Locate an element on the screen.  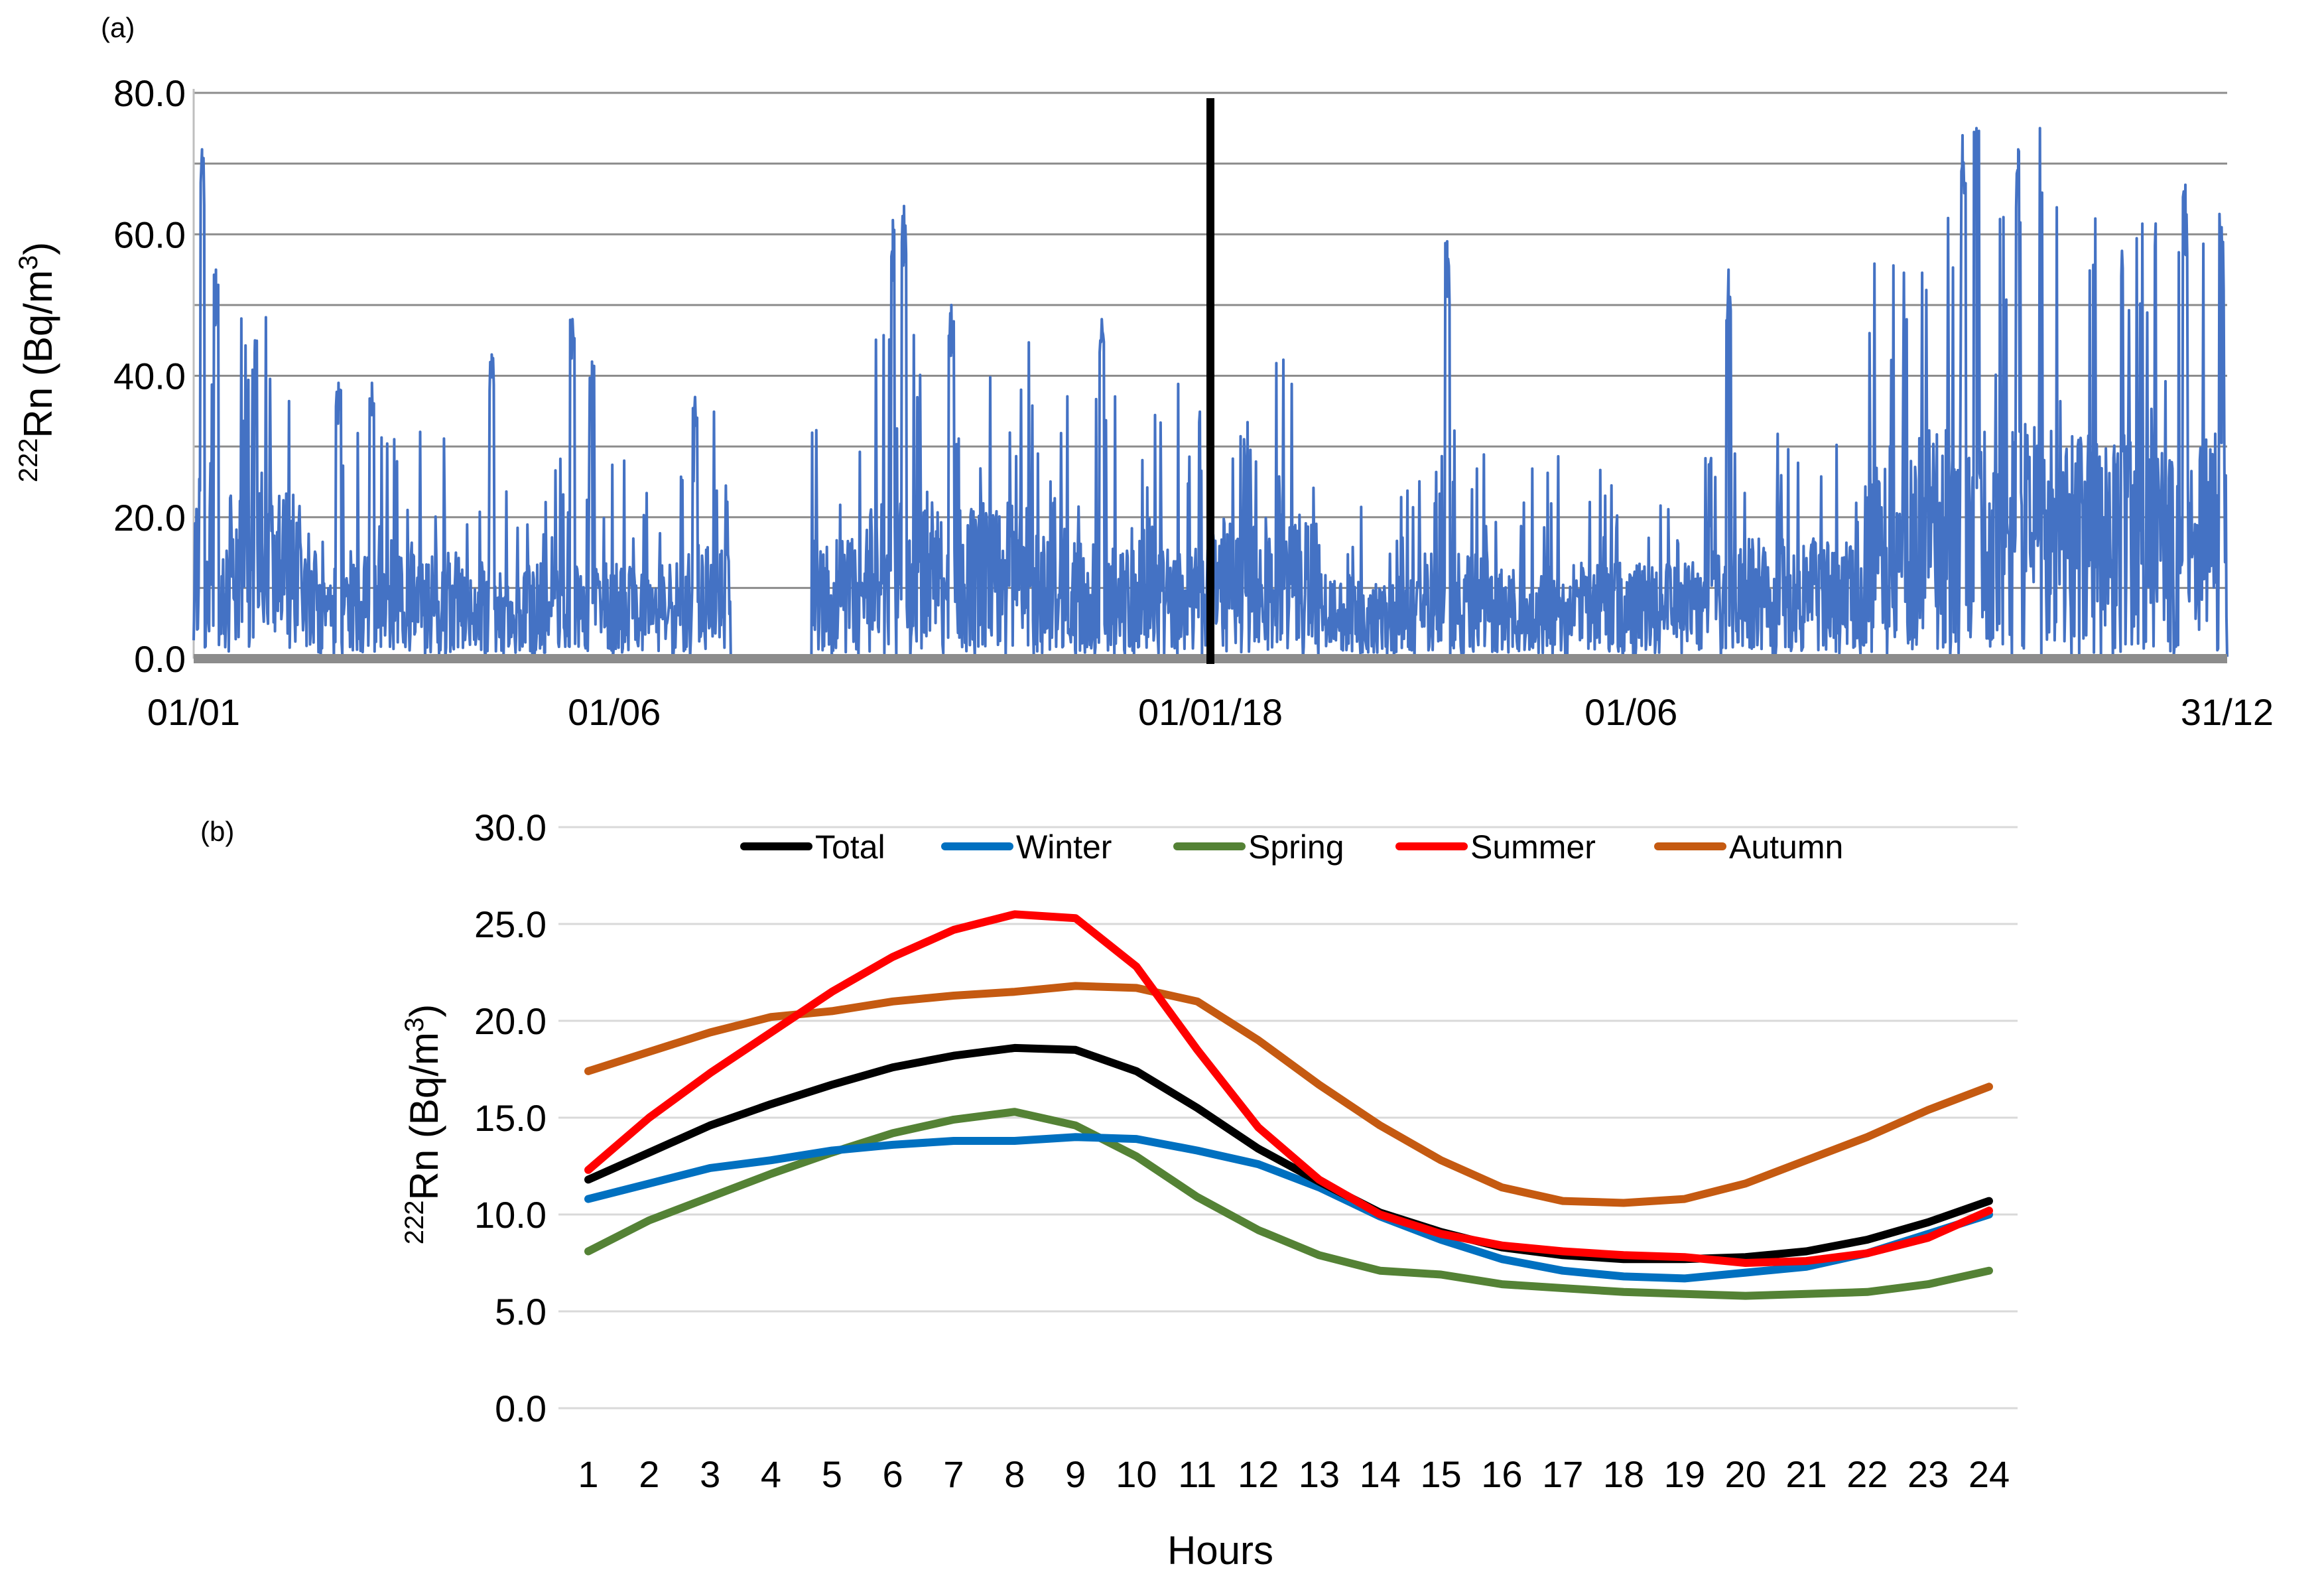
panel-b-y-tick-label: 0.0 is located at coordinates (521, 1409).